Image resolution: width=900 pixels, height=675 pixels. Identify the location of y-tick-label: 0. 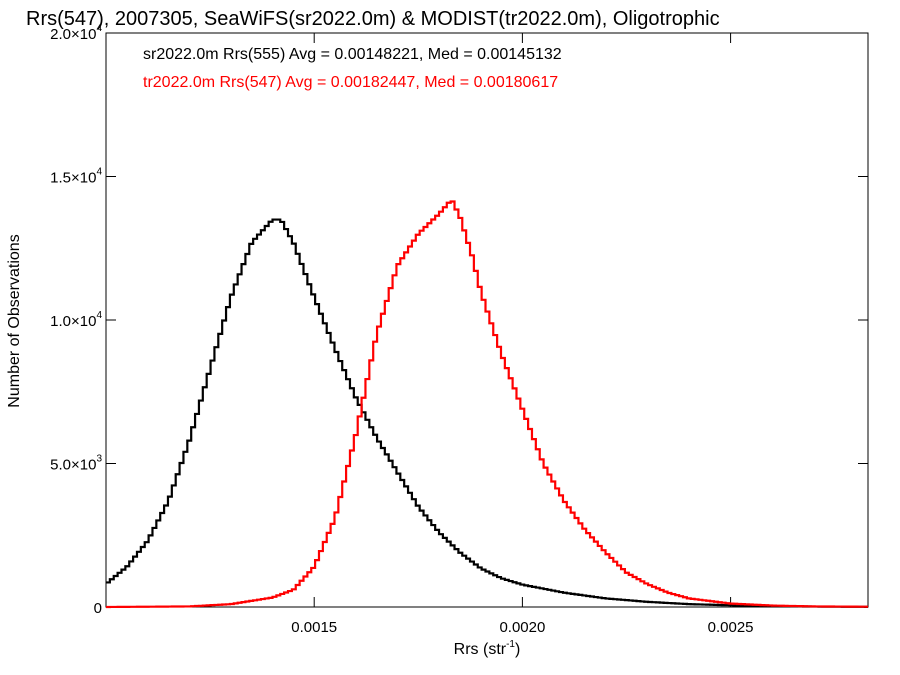
(98, 608).